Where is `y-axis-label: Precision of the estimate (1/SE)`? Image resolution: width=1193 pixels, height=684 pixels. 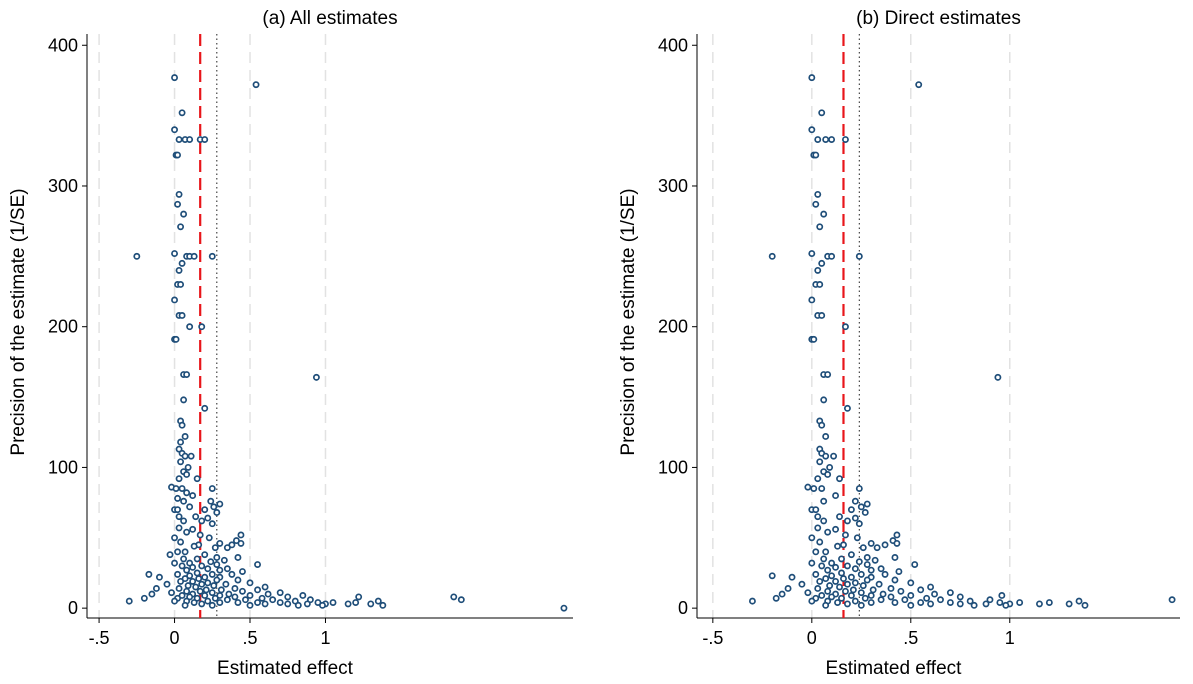 y-axis-label: Precision of the estimate (1/SE) is located at coordinates (18, 321).